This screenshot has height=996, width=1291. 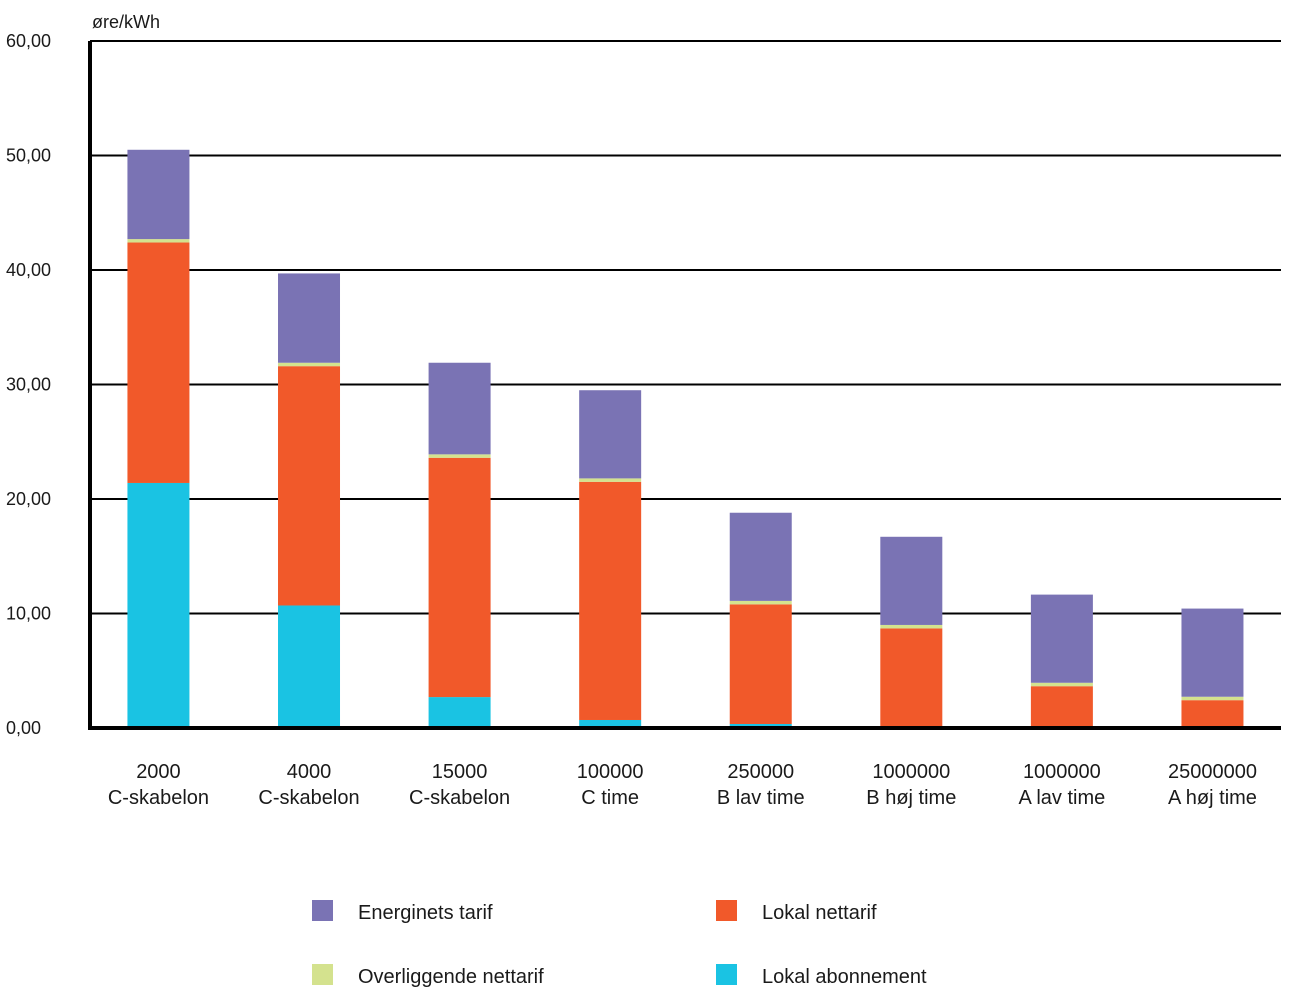 What do you see at coordinates (610, 772) in the screenshot?
I see `x-tick-label: 100000` at bounding box center [610, 772].